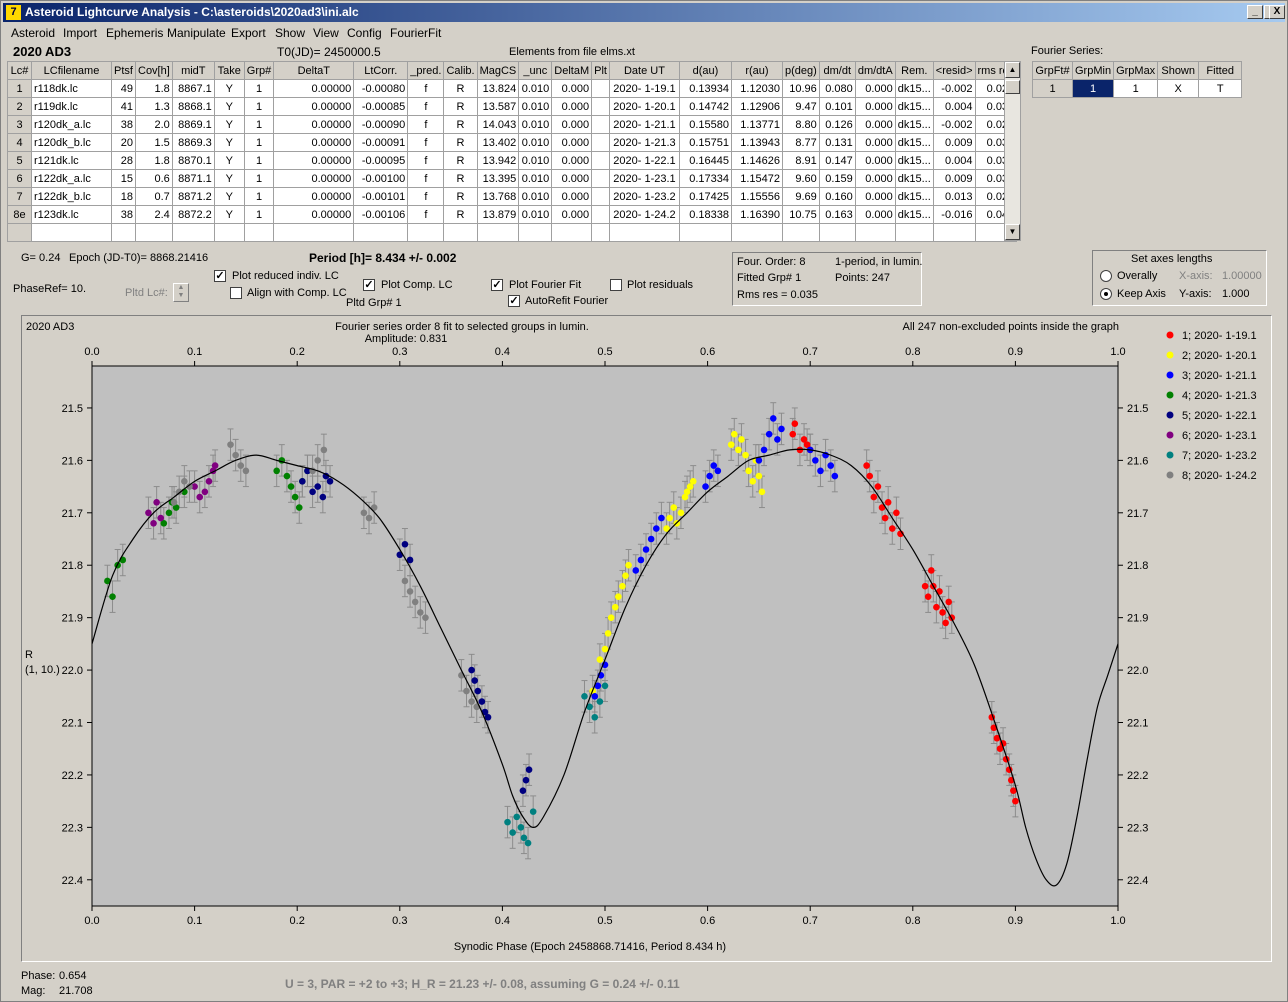  I want to click on table-cell: 0.131, so click(837, 142).